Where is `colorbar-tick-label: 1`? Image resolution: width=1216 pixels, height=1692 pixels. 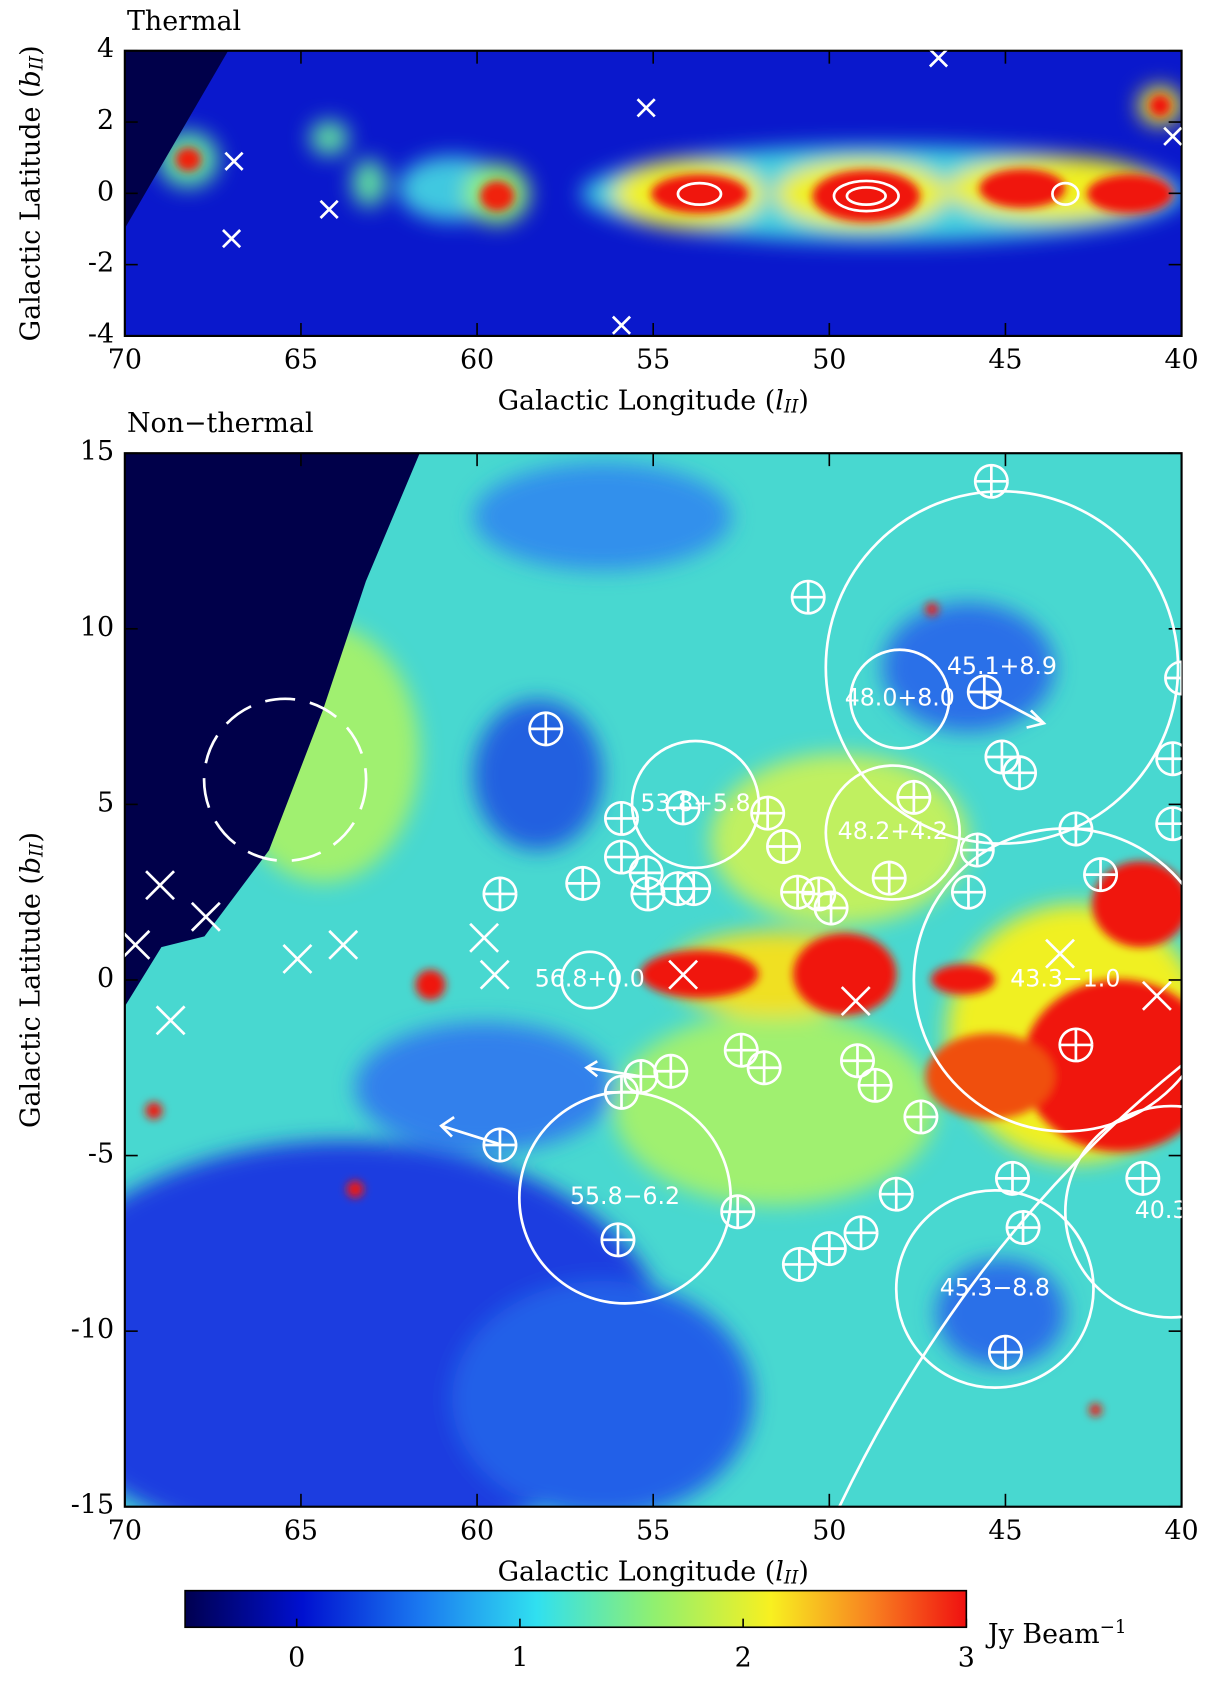
colorbar-tick-label: 1 is located at coordinates (519, 1658).